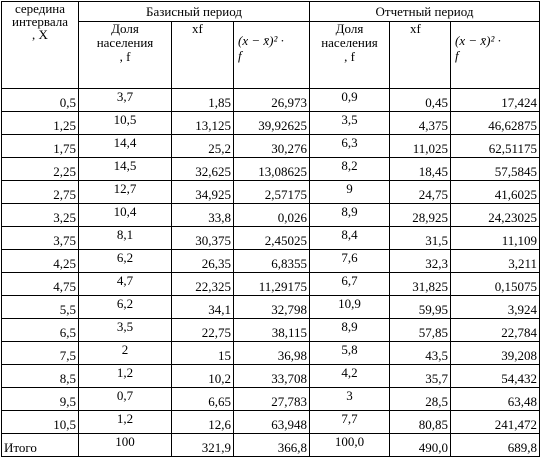  What do you see at coordinates (40, 422) in the screenshot?
I see `midpoint-cell: 10,5` at bounding box center [40, 422].